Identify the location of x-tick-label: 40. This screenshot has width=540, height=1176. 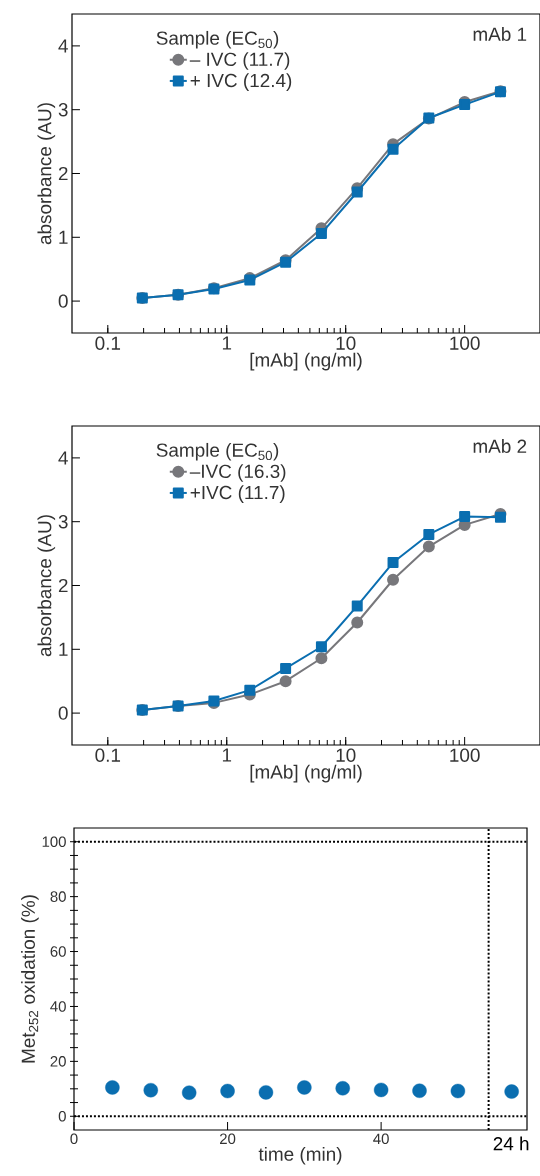
(381, 1139).